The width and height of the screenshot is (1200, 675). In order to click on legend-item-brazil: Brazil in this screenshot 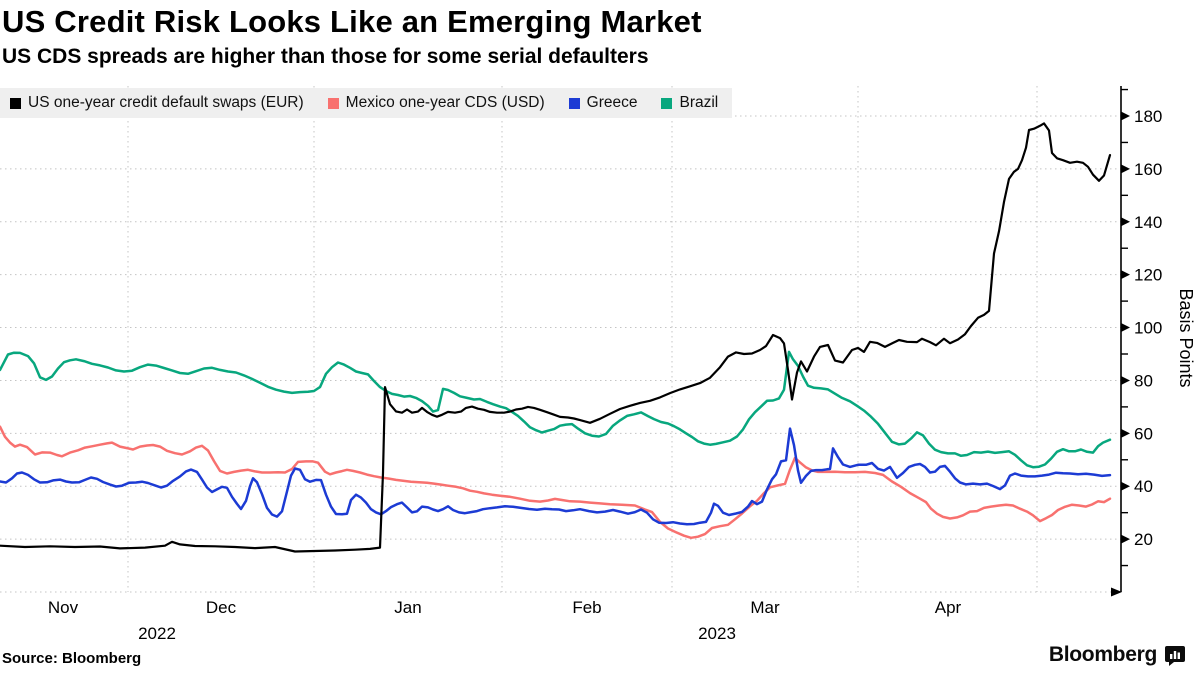, I will do `click(689, 103)`.